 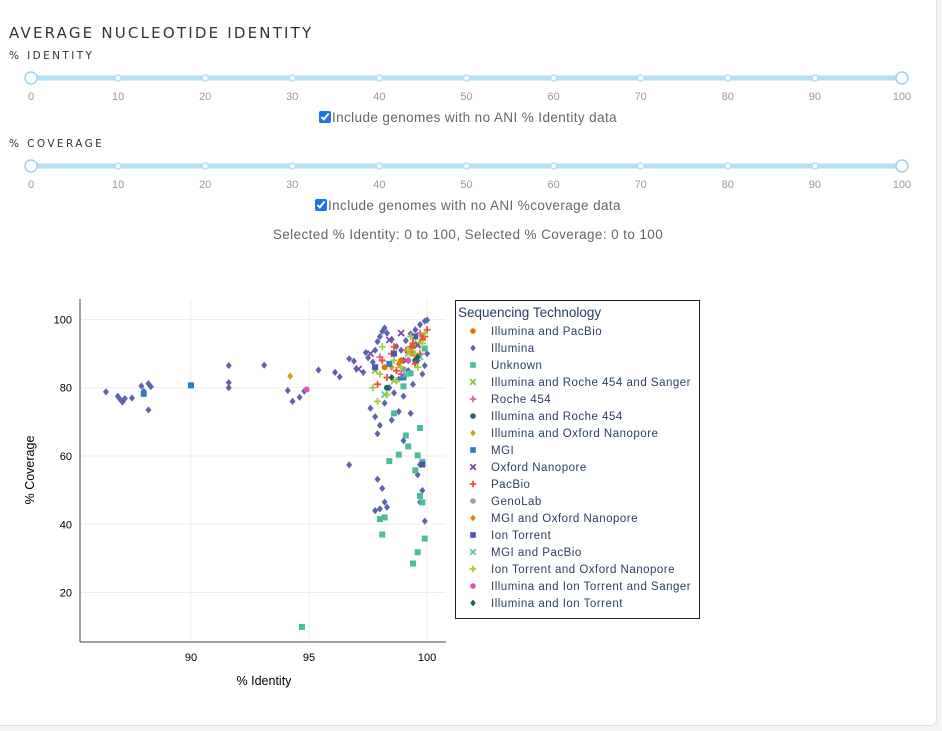 I want to click on legend-item-label: PacBio, so click(x=510, y=485).